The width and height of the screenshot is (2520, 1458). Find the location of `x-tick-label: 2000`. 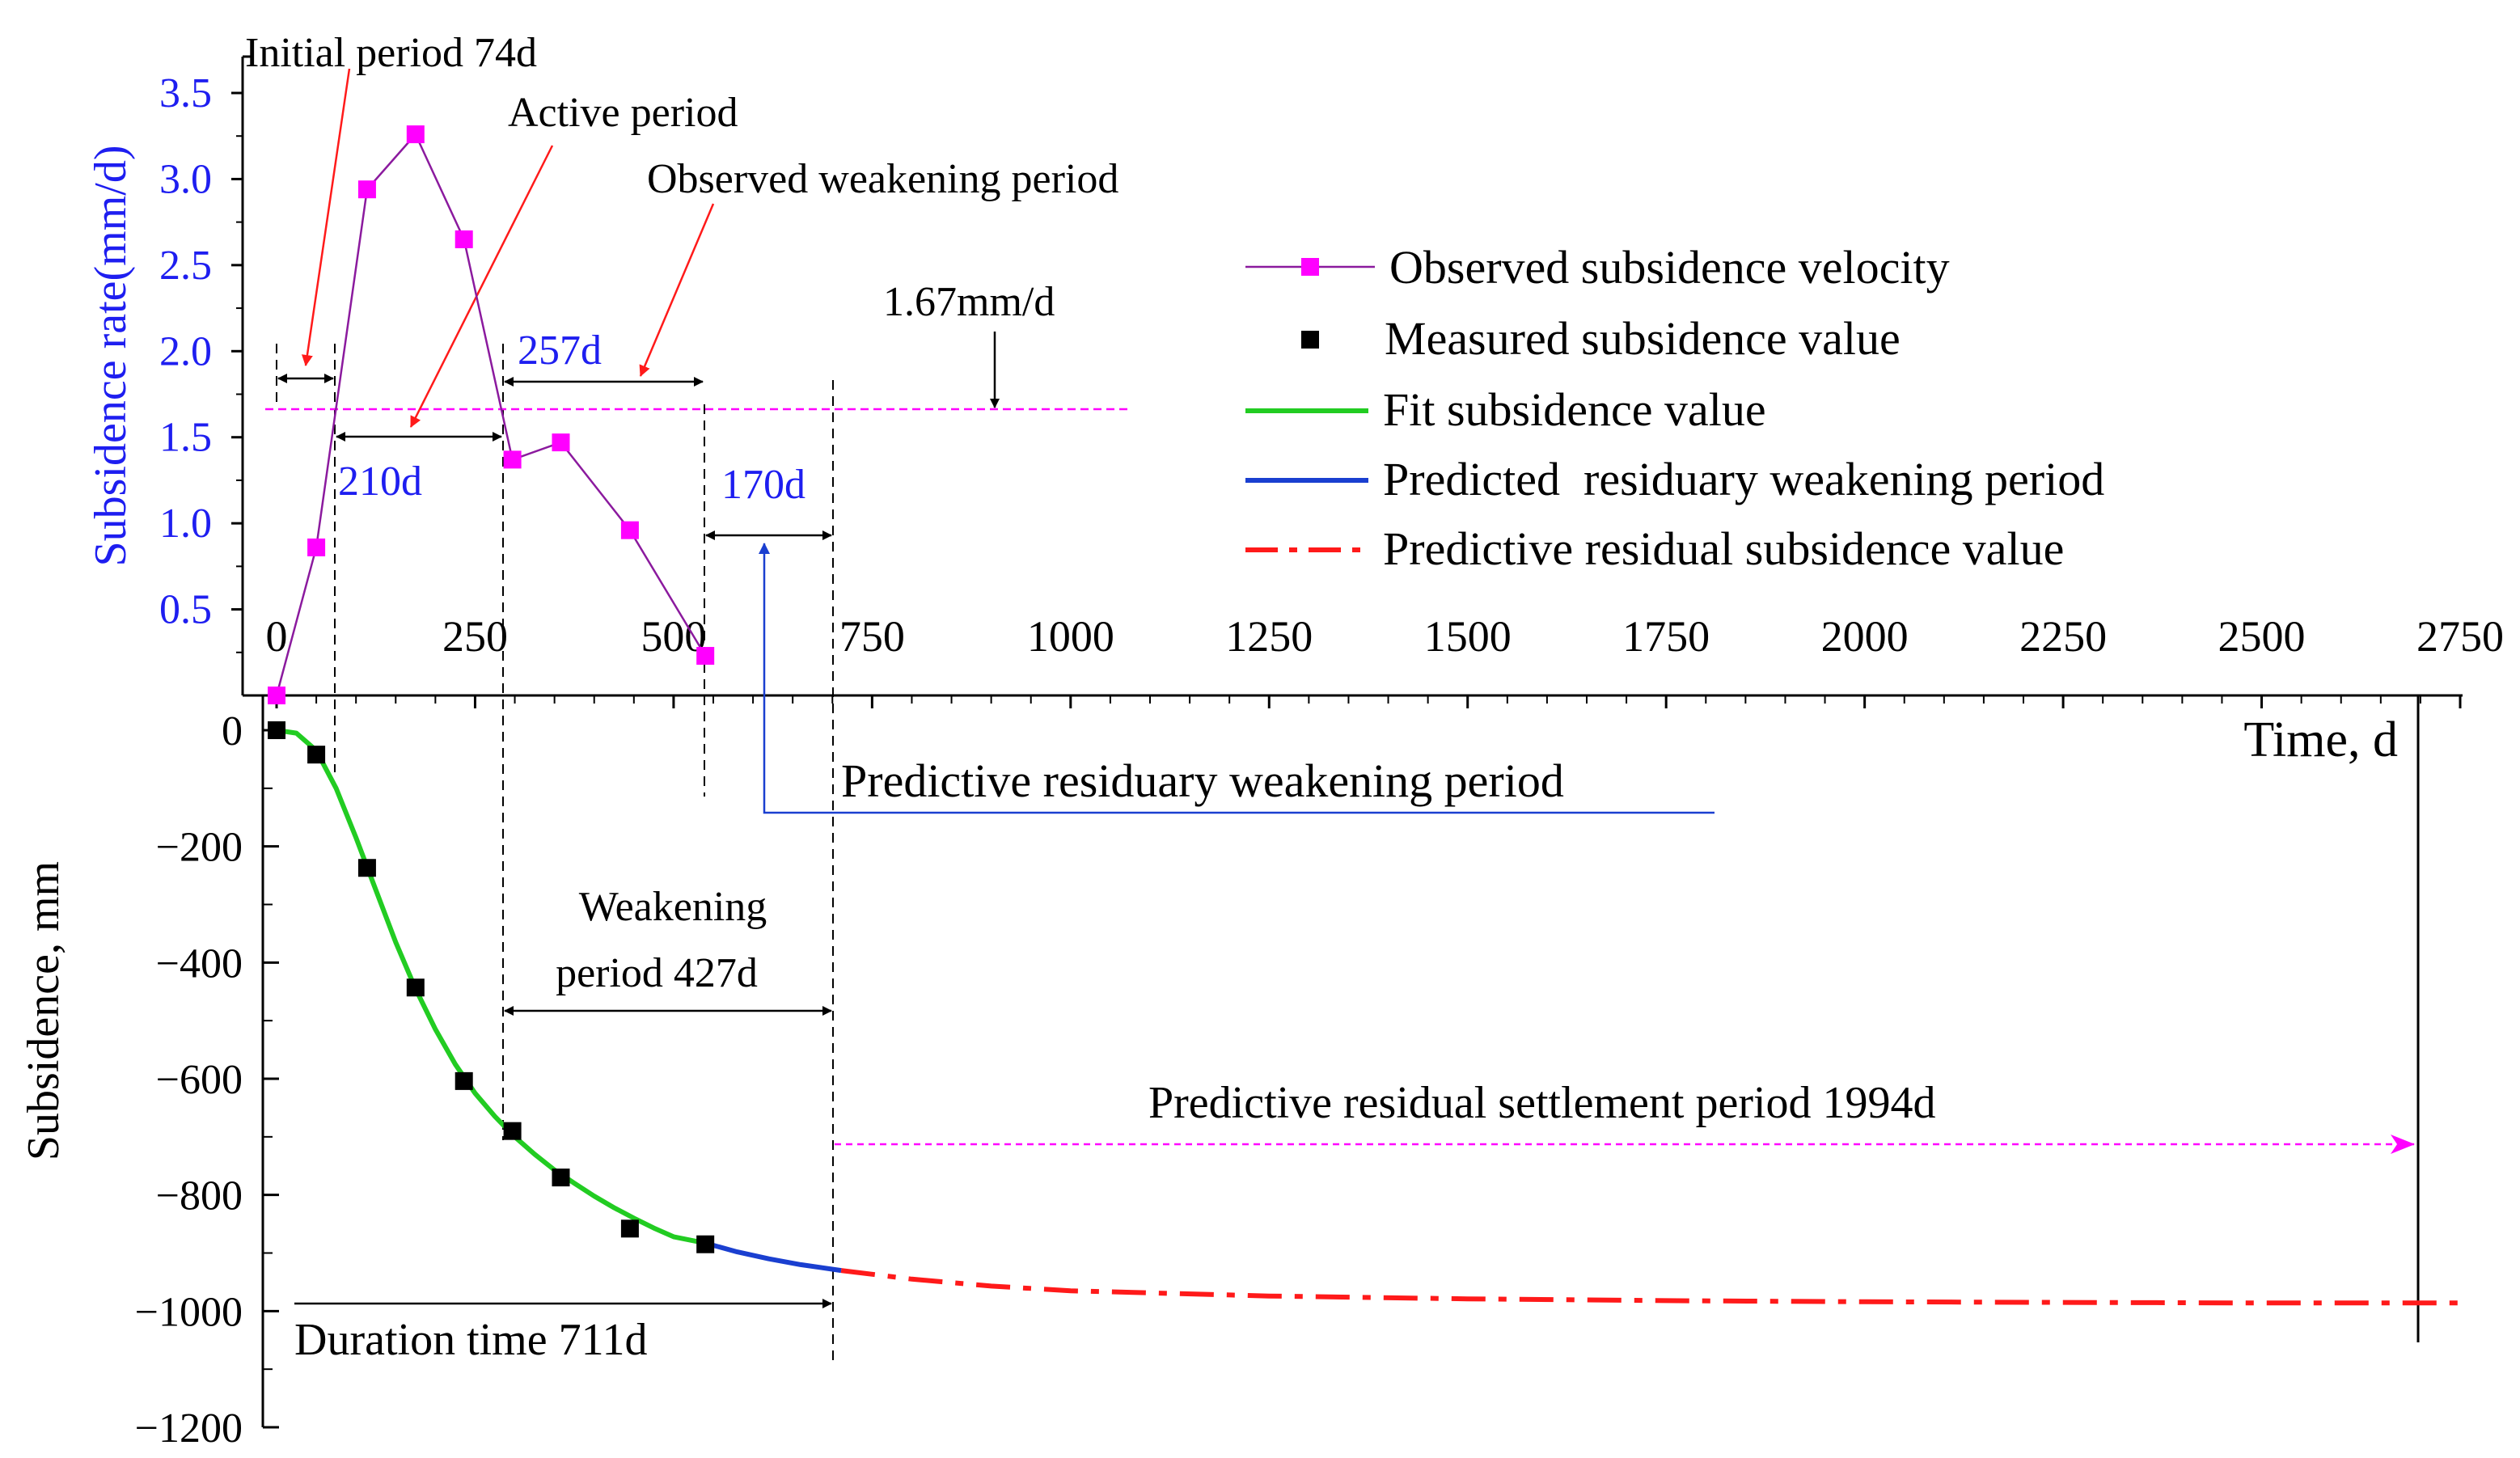

x-tick-label: 2000 is located at coordinates (1865, 636).